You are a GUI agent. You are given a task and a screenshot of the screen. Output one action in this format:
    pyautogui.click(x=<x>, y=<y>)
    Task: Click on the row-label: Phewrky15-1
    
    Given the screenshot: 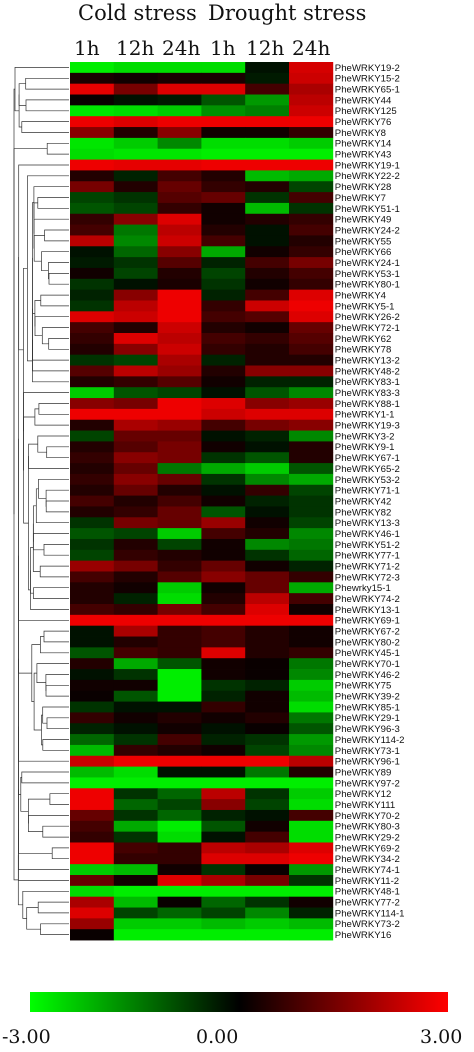 What is the action you would take?
    pyautogui.click(x=363, y=588)
    